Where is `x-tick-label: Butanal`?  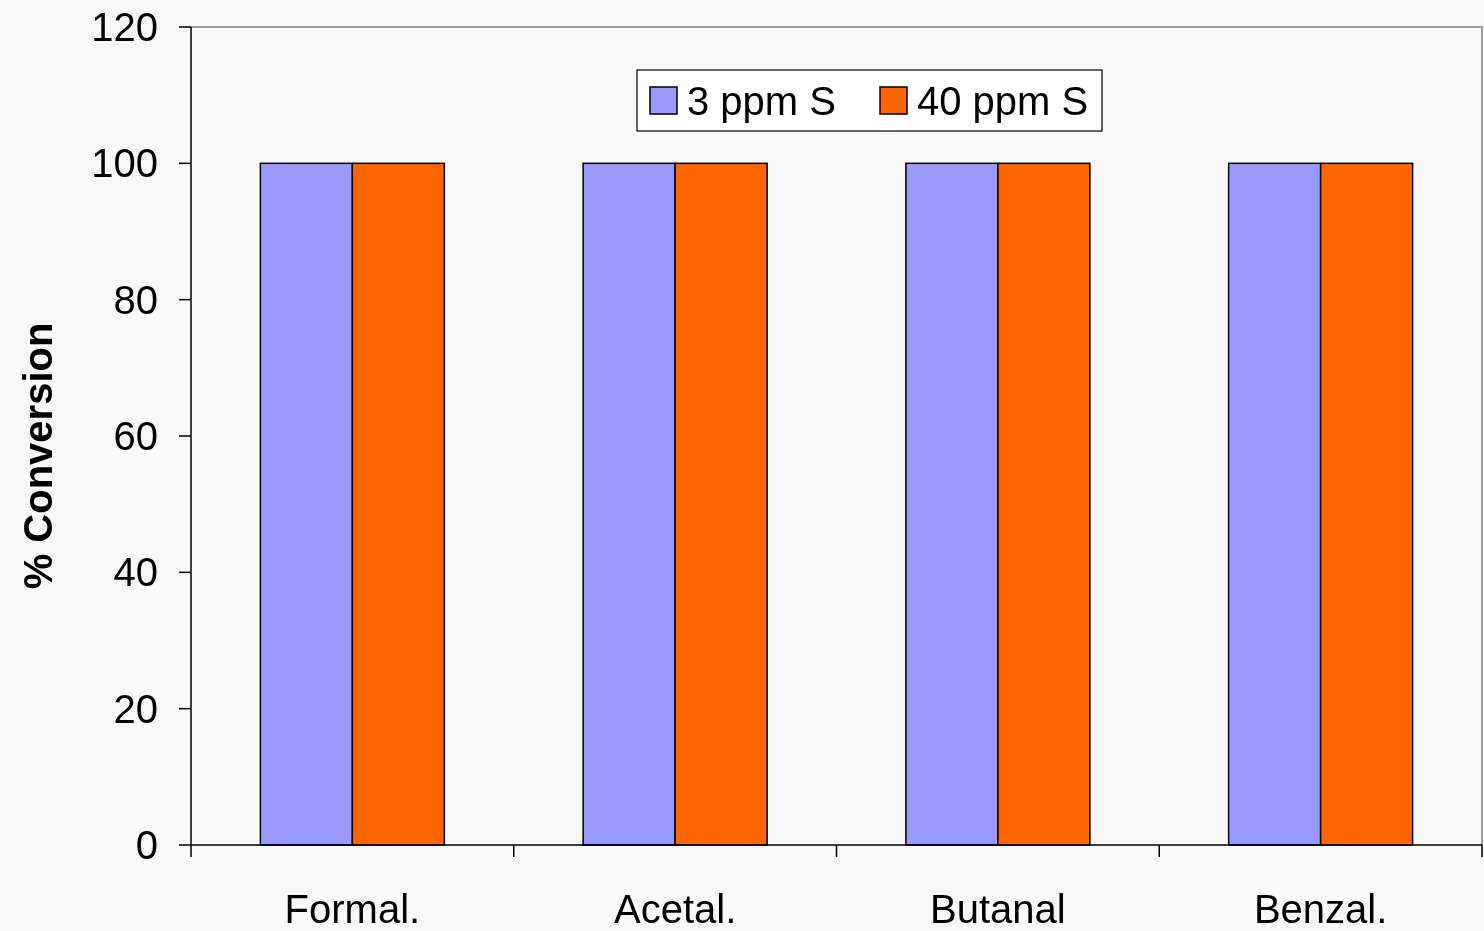 x-tick-label: Butanal is located at coordinates (998, 909).